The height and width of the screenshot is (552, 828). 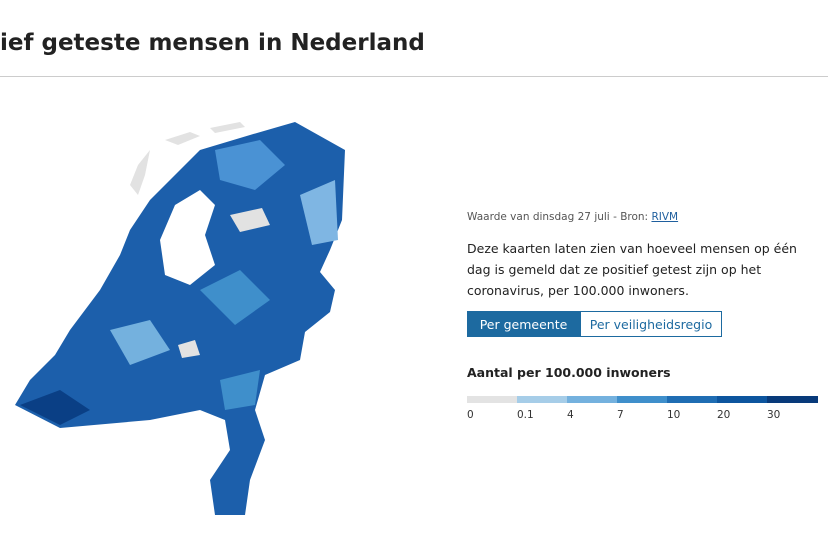 I want to click on legend-title: Aantal per 100.000 inwoners, so click(x=569, y=372).